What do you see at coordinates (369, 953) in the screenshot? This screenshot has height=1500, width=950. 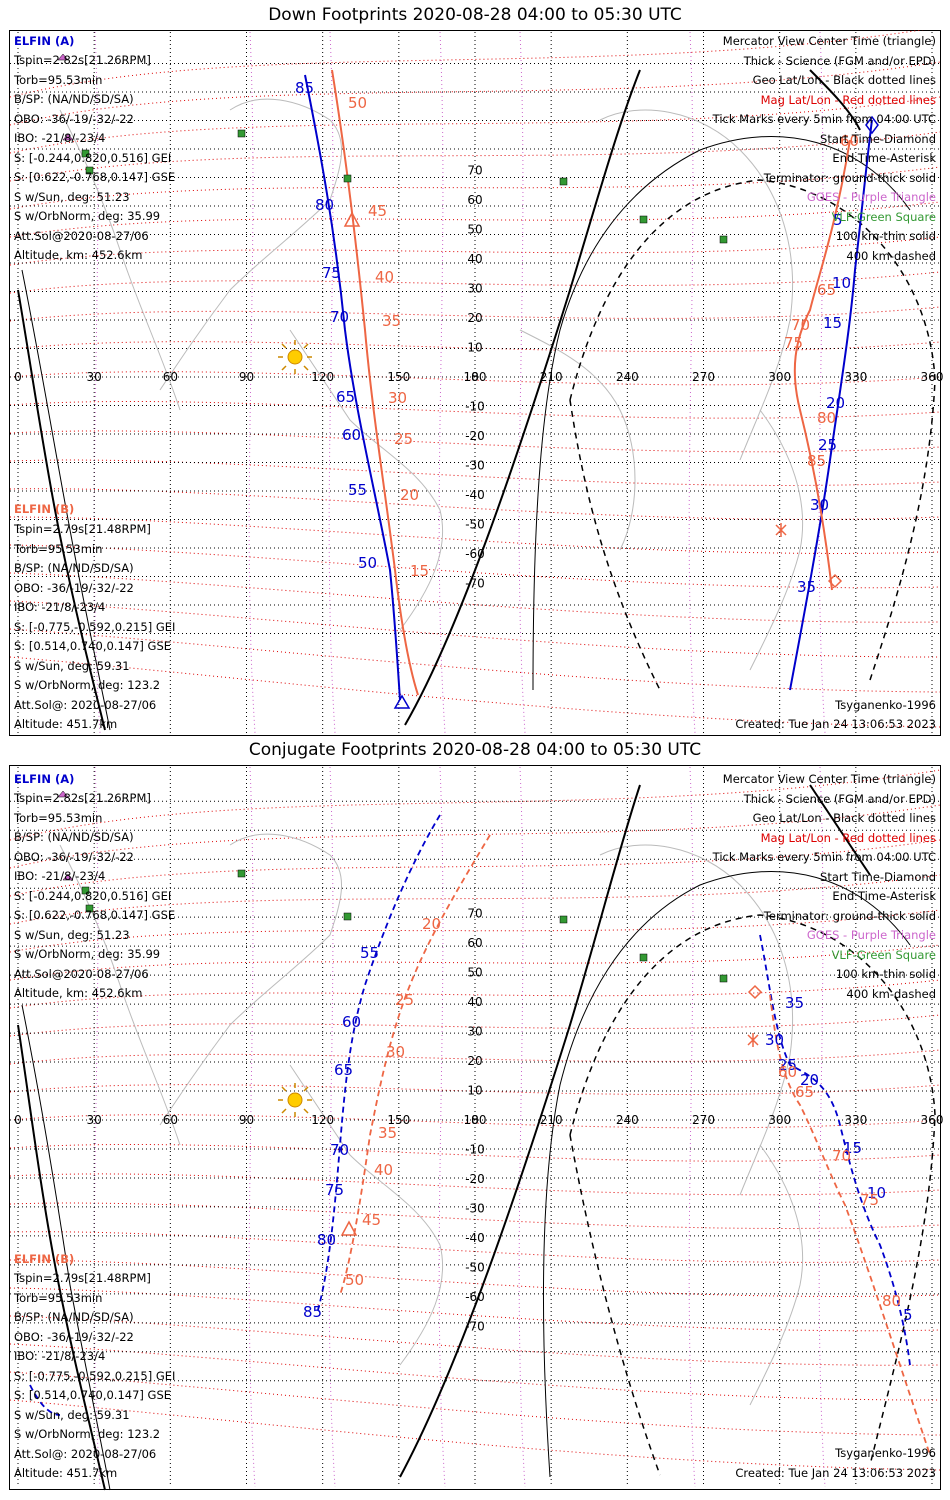 I see `elfin-a-tick-label: 55` at bounding box center [369, 953].